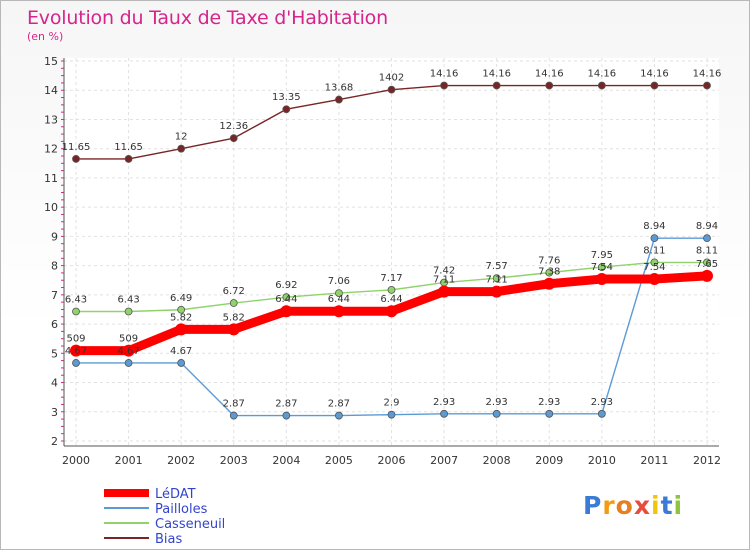 The image size is (750, 550). Describe the element at coordinates (54, 353) in the screenshot. I see `y-tick-label: 5` at that location.